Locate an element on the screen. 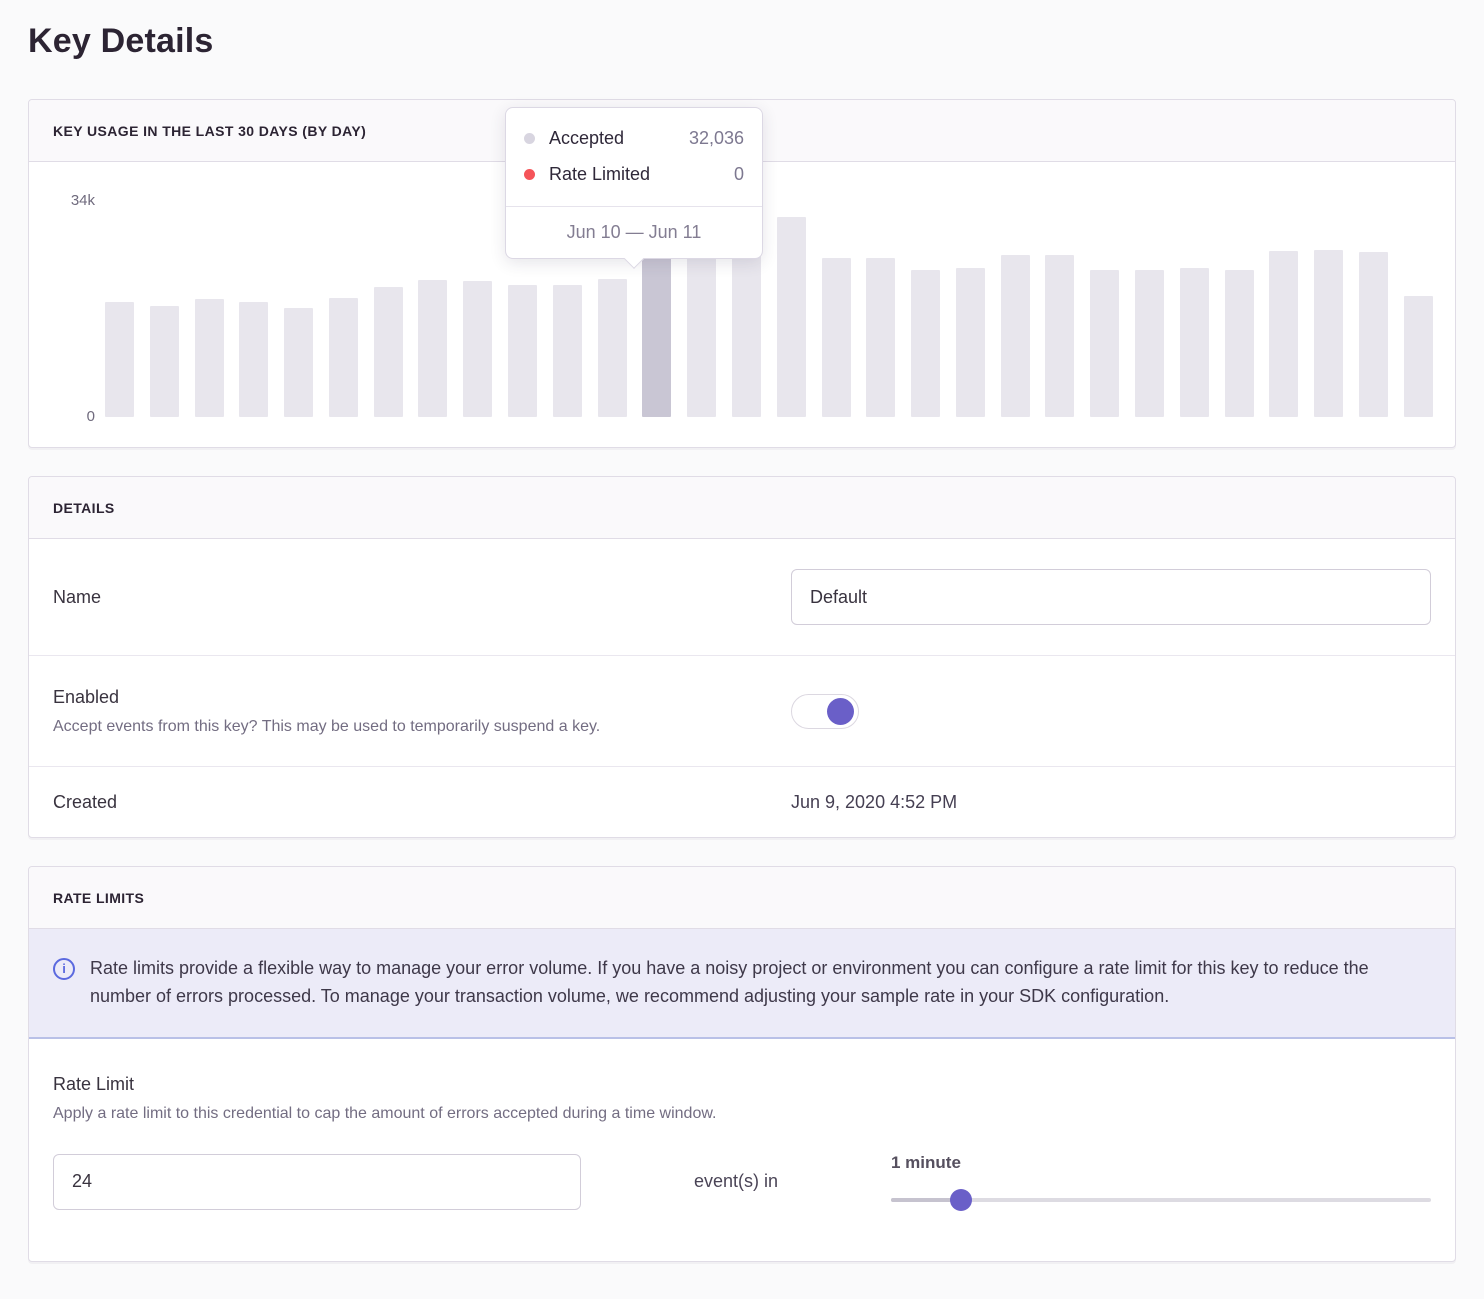 The height and width of the screenshot is (1299, 1484). rate-window-slider-fill is located at coordinates (926, 1199).